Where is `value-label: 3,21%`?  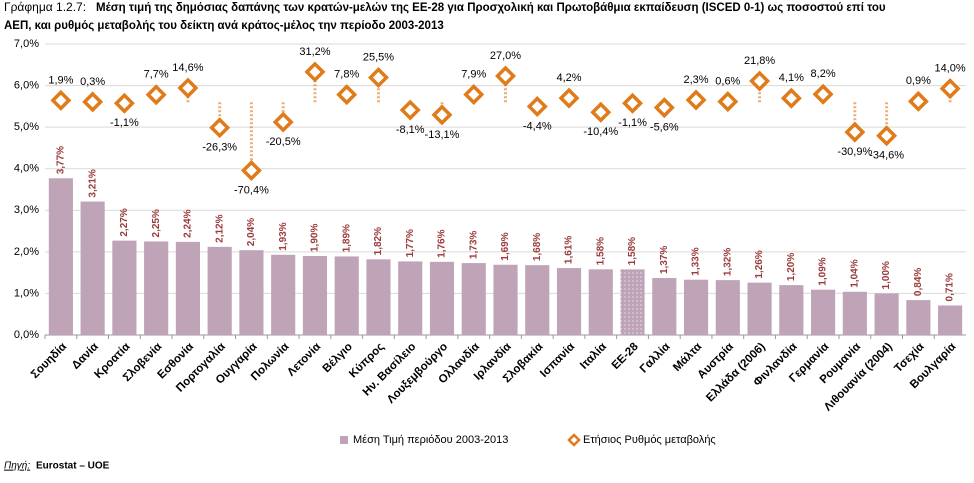 value-label: 3,21% is located at coordinates (92, 183).